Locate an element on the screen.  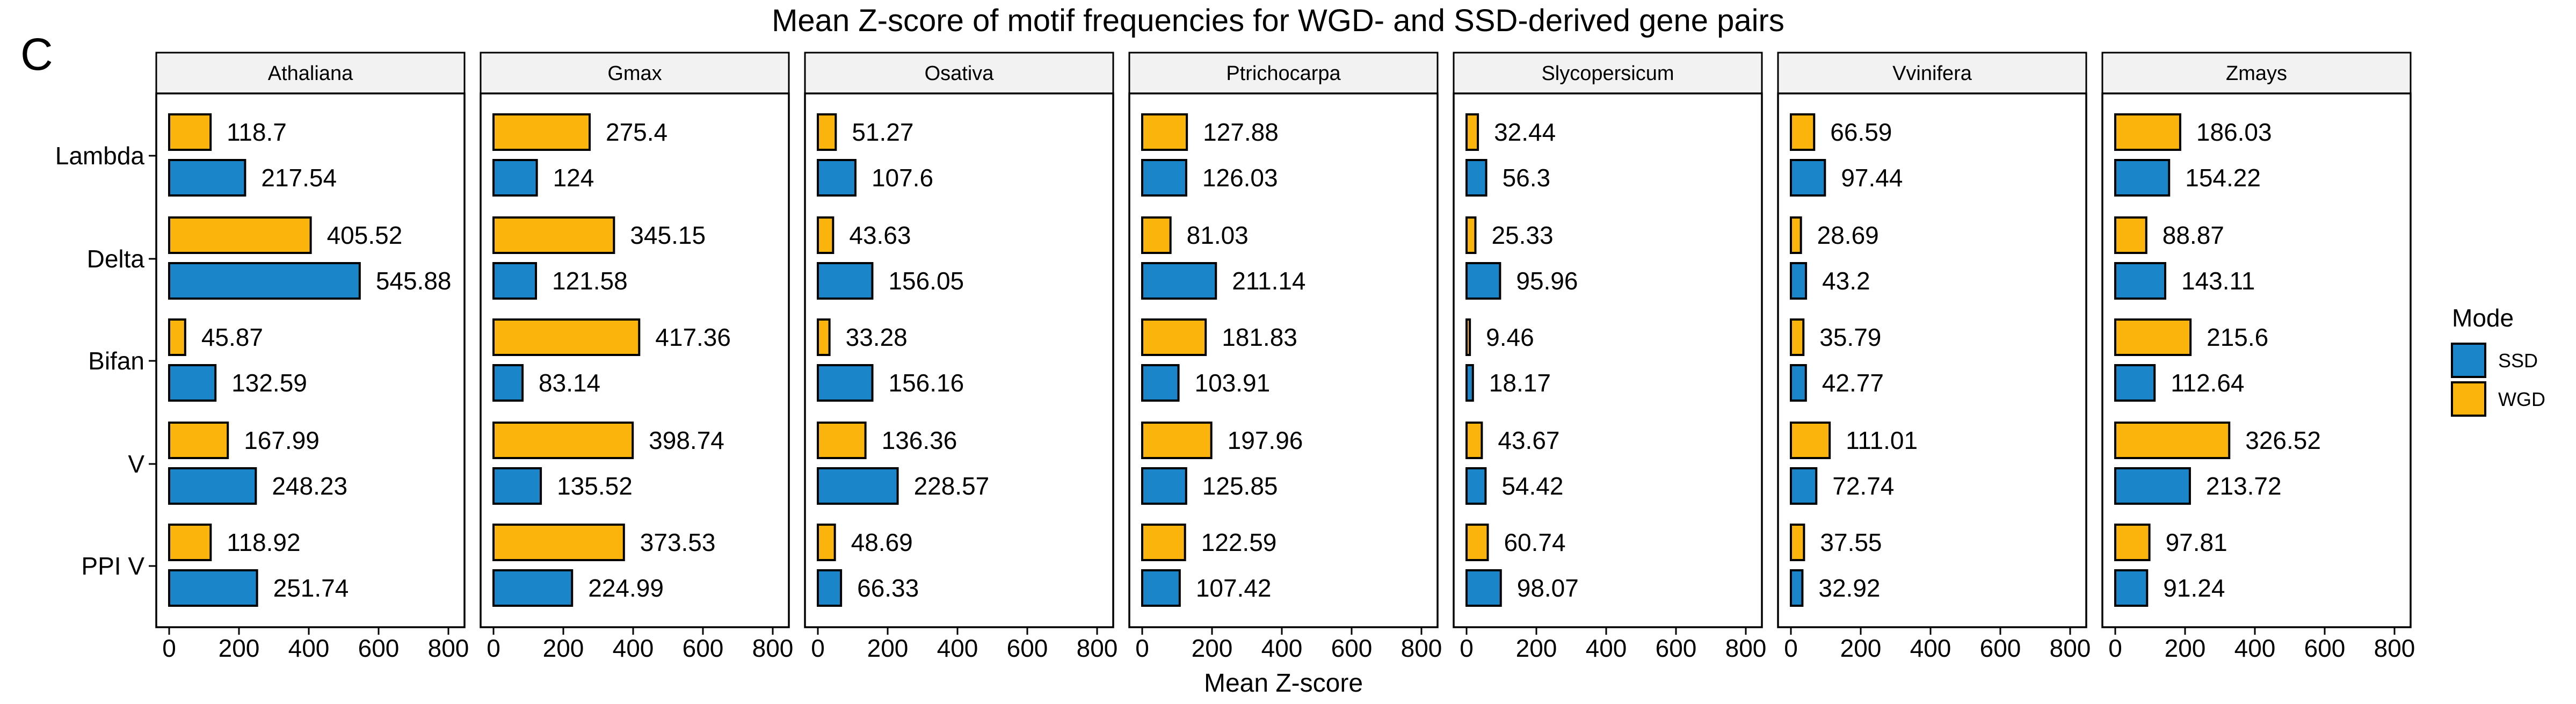
data-label-ssd: 248.23 is located at coordinates (309, 486).